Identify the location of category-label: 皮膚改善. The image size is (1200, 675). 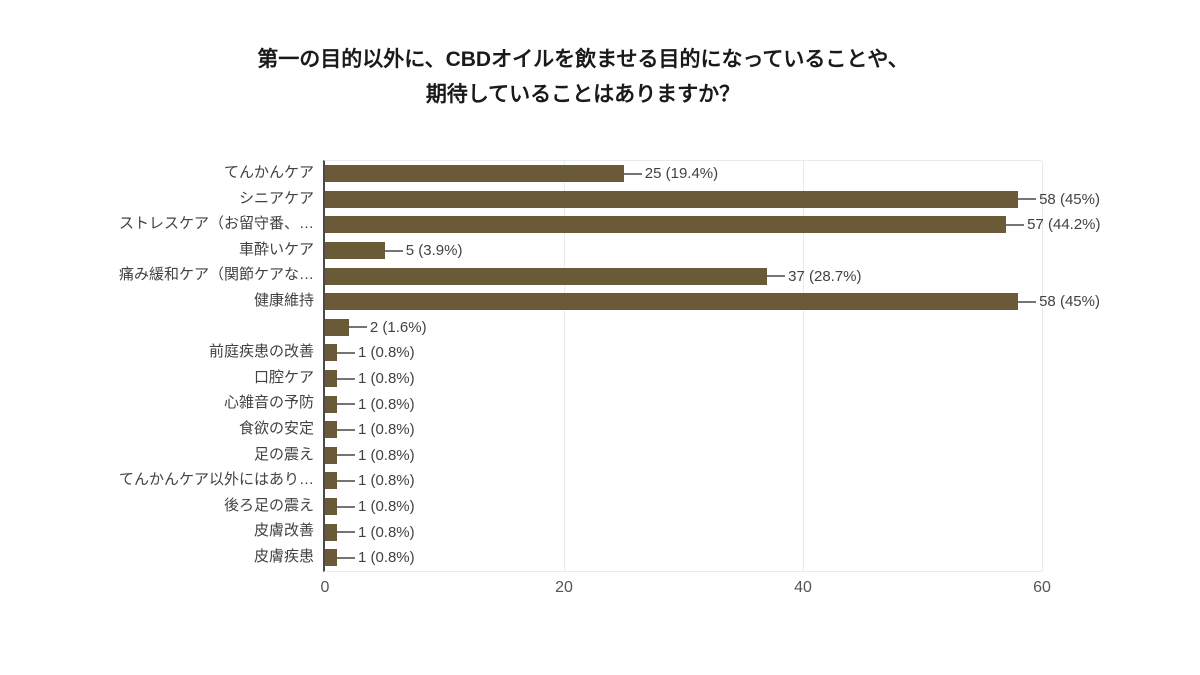
(283, 531).